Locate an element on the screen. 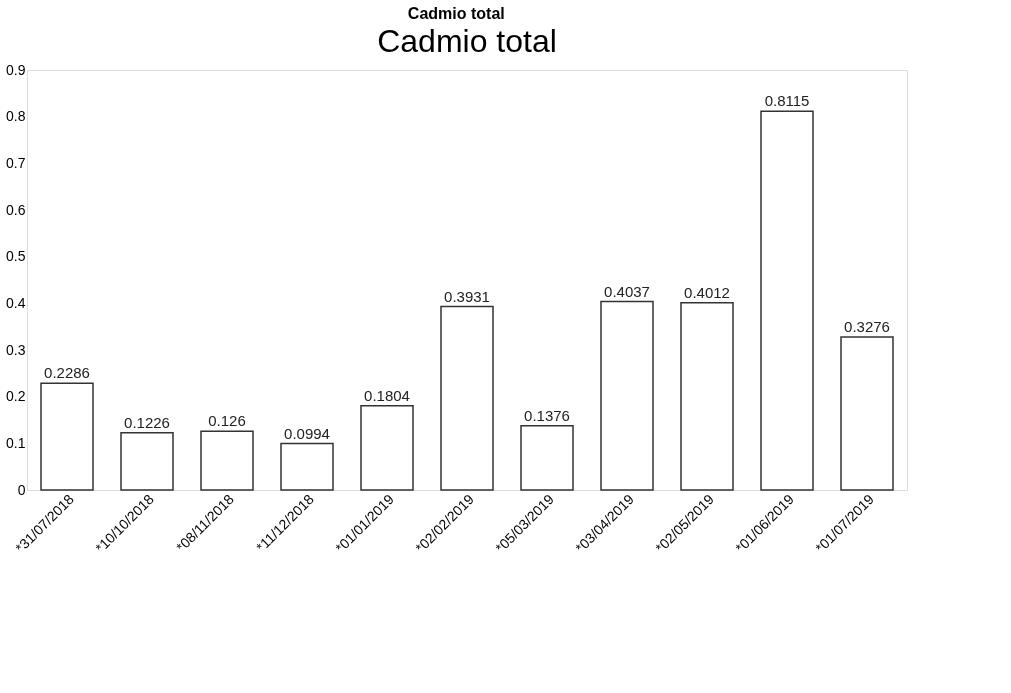 The height and width of the screenshot is (693, 1011). data-label: 0.1804 is located at coordinates (387, 395).